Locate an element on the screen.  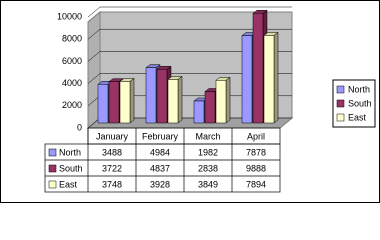
table-value: 7878 is located at coordinates (256, 152).